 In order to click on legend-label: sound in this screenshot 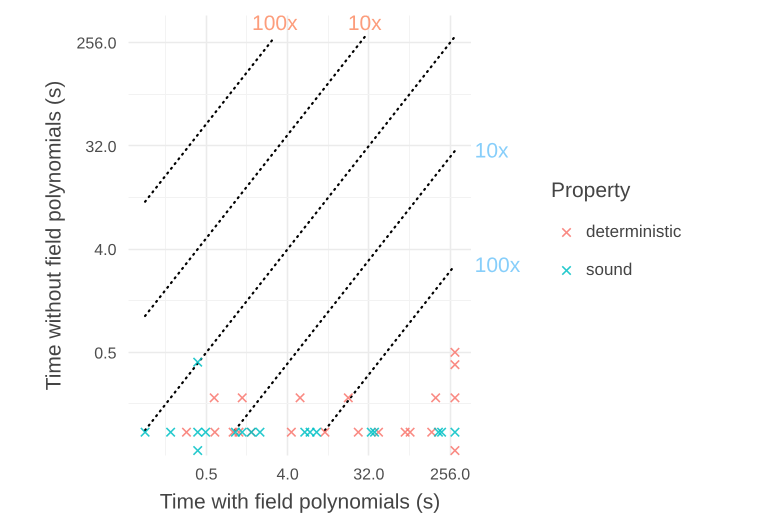, I will do `click(609, 270)`.